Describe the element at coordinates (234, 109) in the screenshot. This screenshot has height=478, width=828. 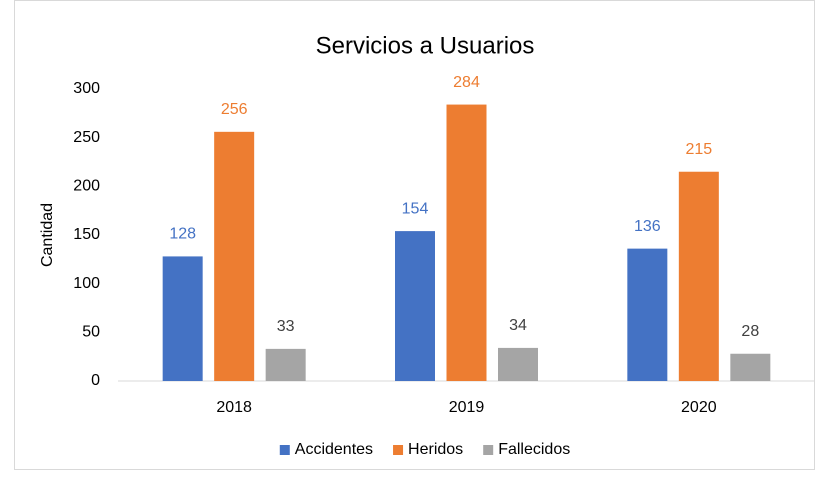
I see `data-label: 256` at that location.